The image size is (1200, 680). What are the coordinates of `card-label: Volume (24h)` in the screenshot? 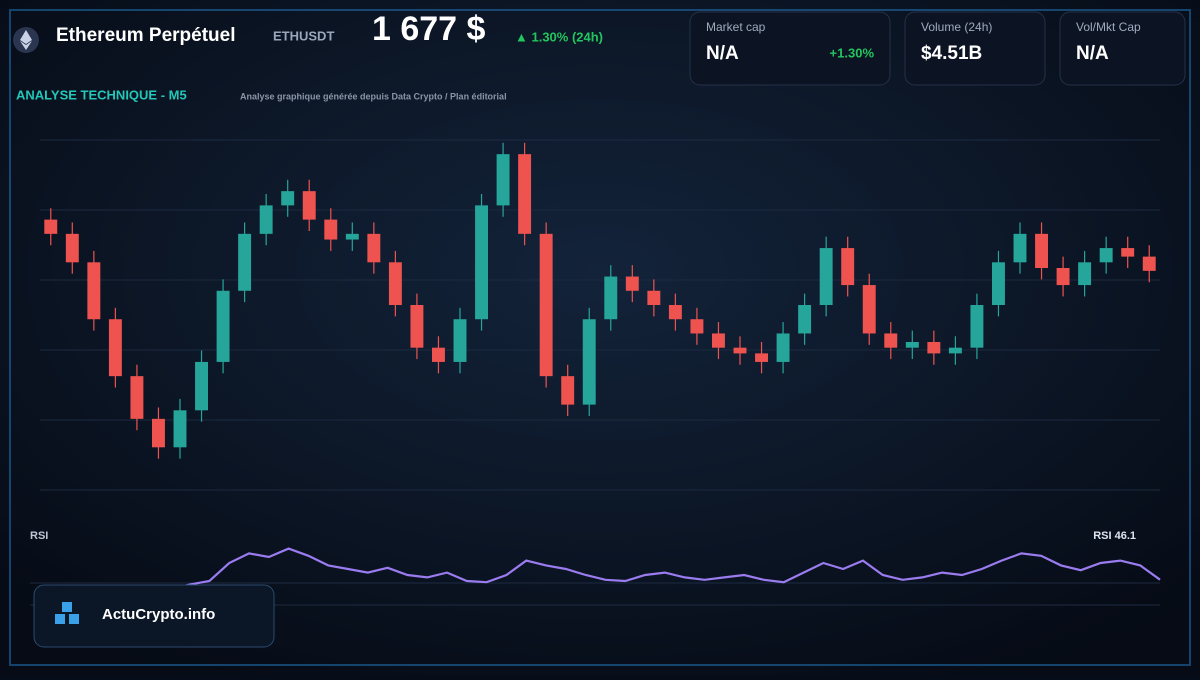 It's located at (956, 27).